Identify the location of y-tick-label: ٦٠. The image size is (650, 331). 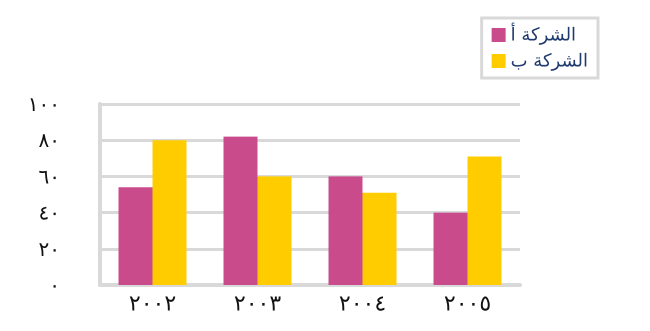
(49, 176).